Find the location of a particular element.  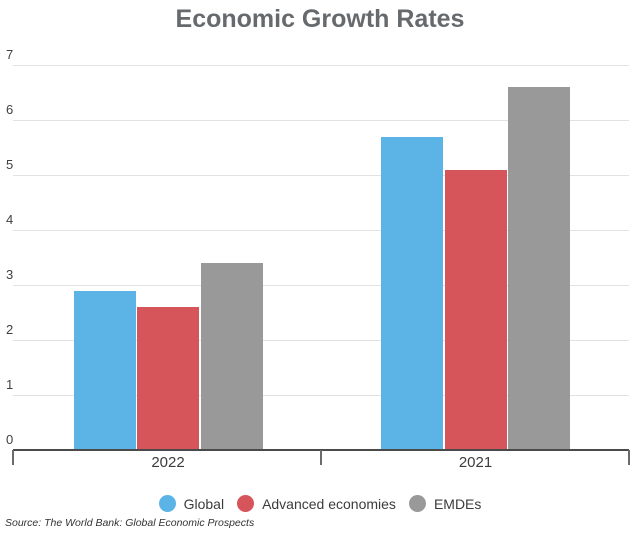

bar-global-2022 is located at coordinates (104, 370).